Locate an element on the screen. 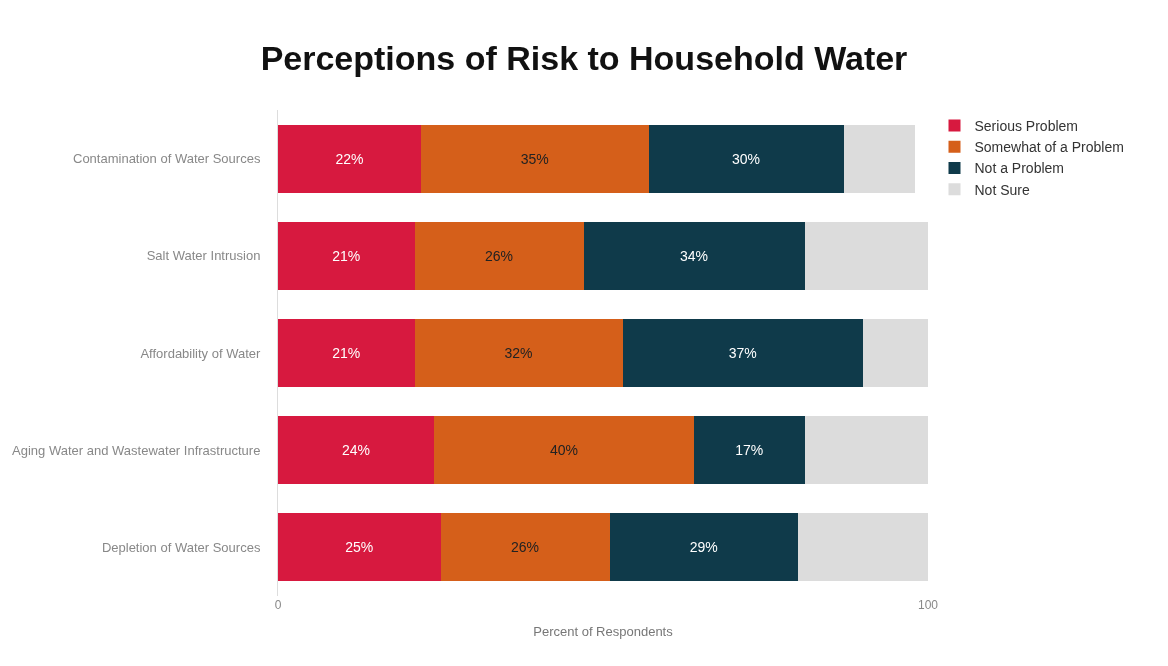  data-label: 17% is located at coordinates (749, 450).